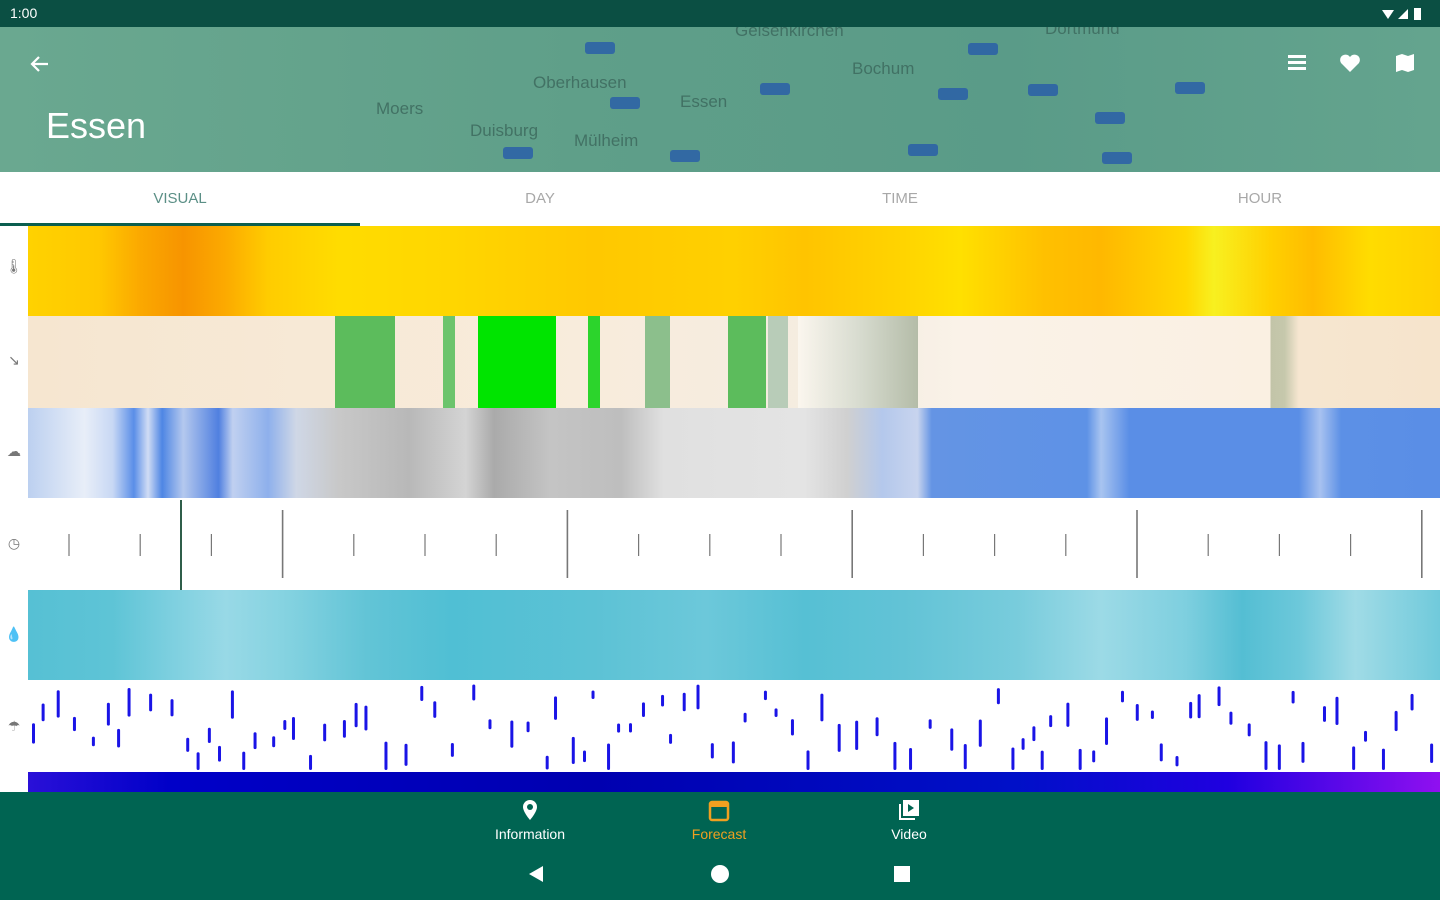  Describe the element at coordinates (1260, 198) in the screenshot. I see `tab: HOUR` at that location.